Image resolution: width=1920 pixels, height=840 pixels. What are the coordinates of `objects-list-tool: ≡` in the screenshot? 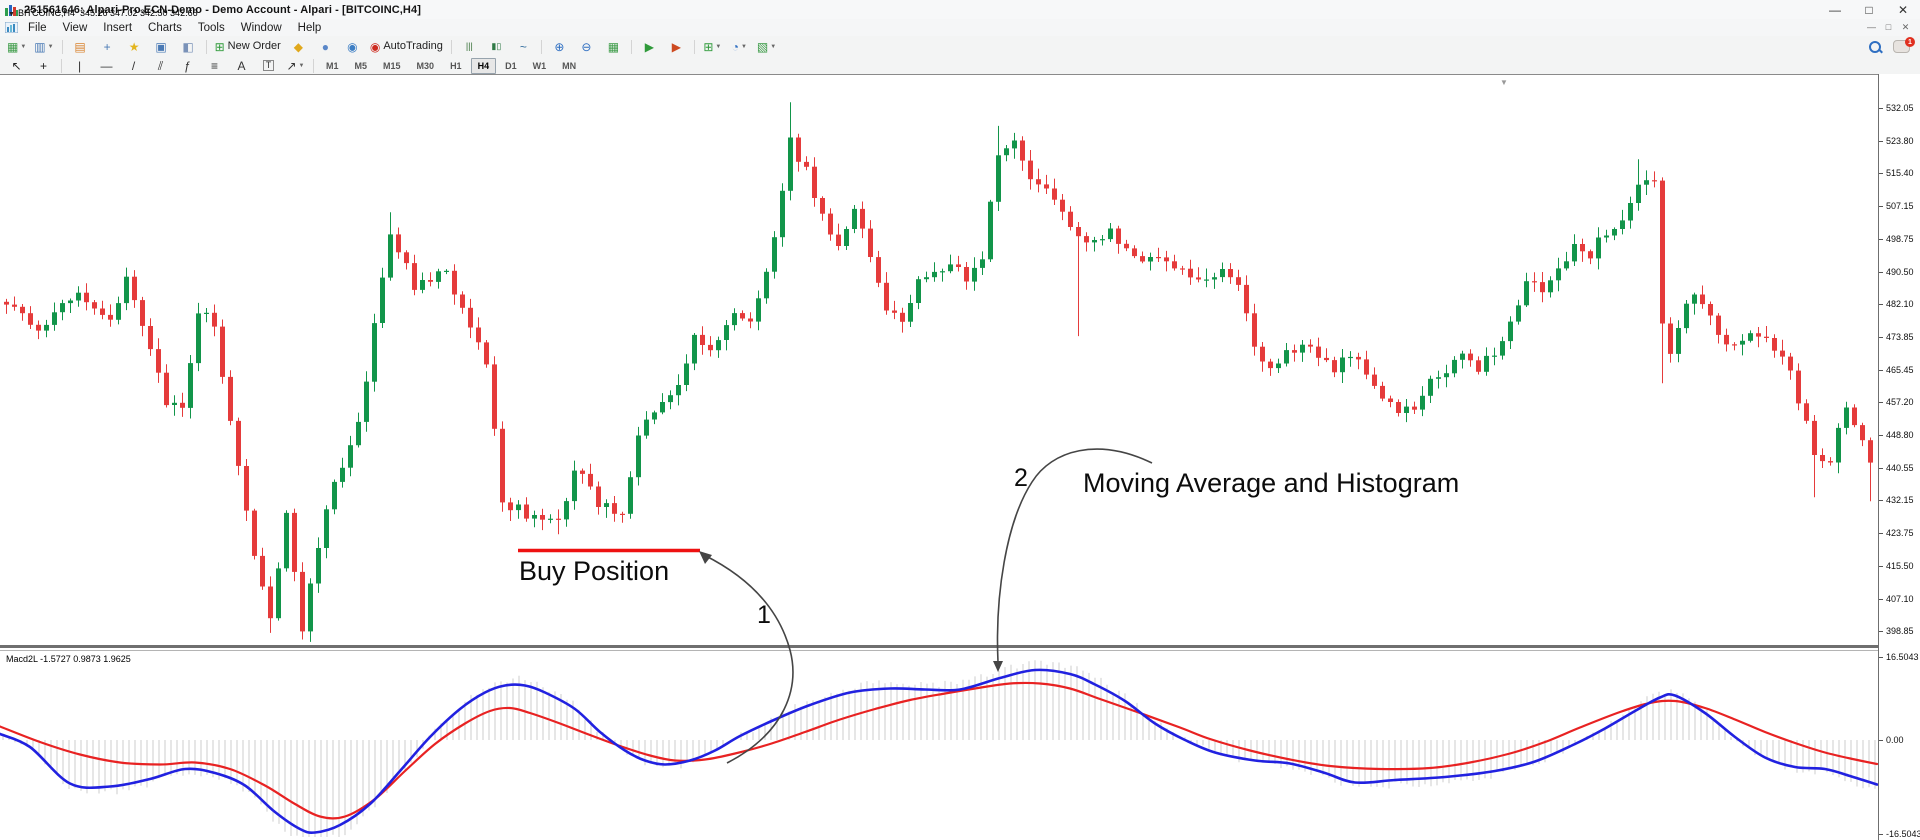 It's located at (214, 65).